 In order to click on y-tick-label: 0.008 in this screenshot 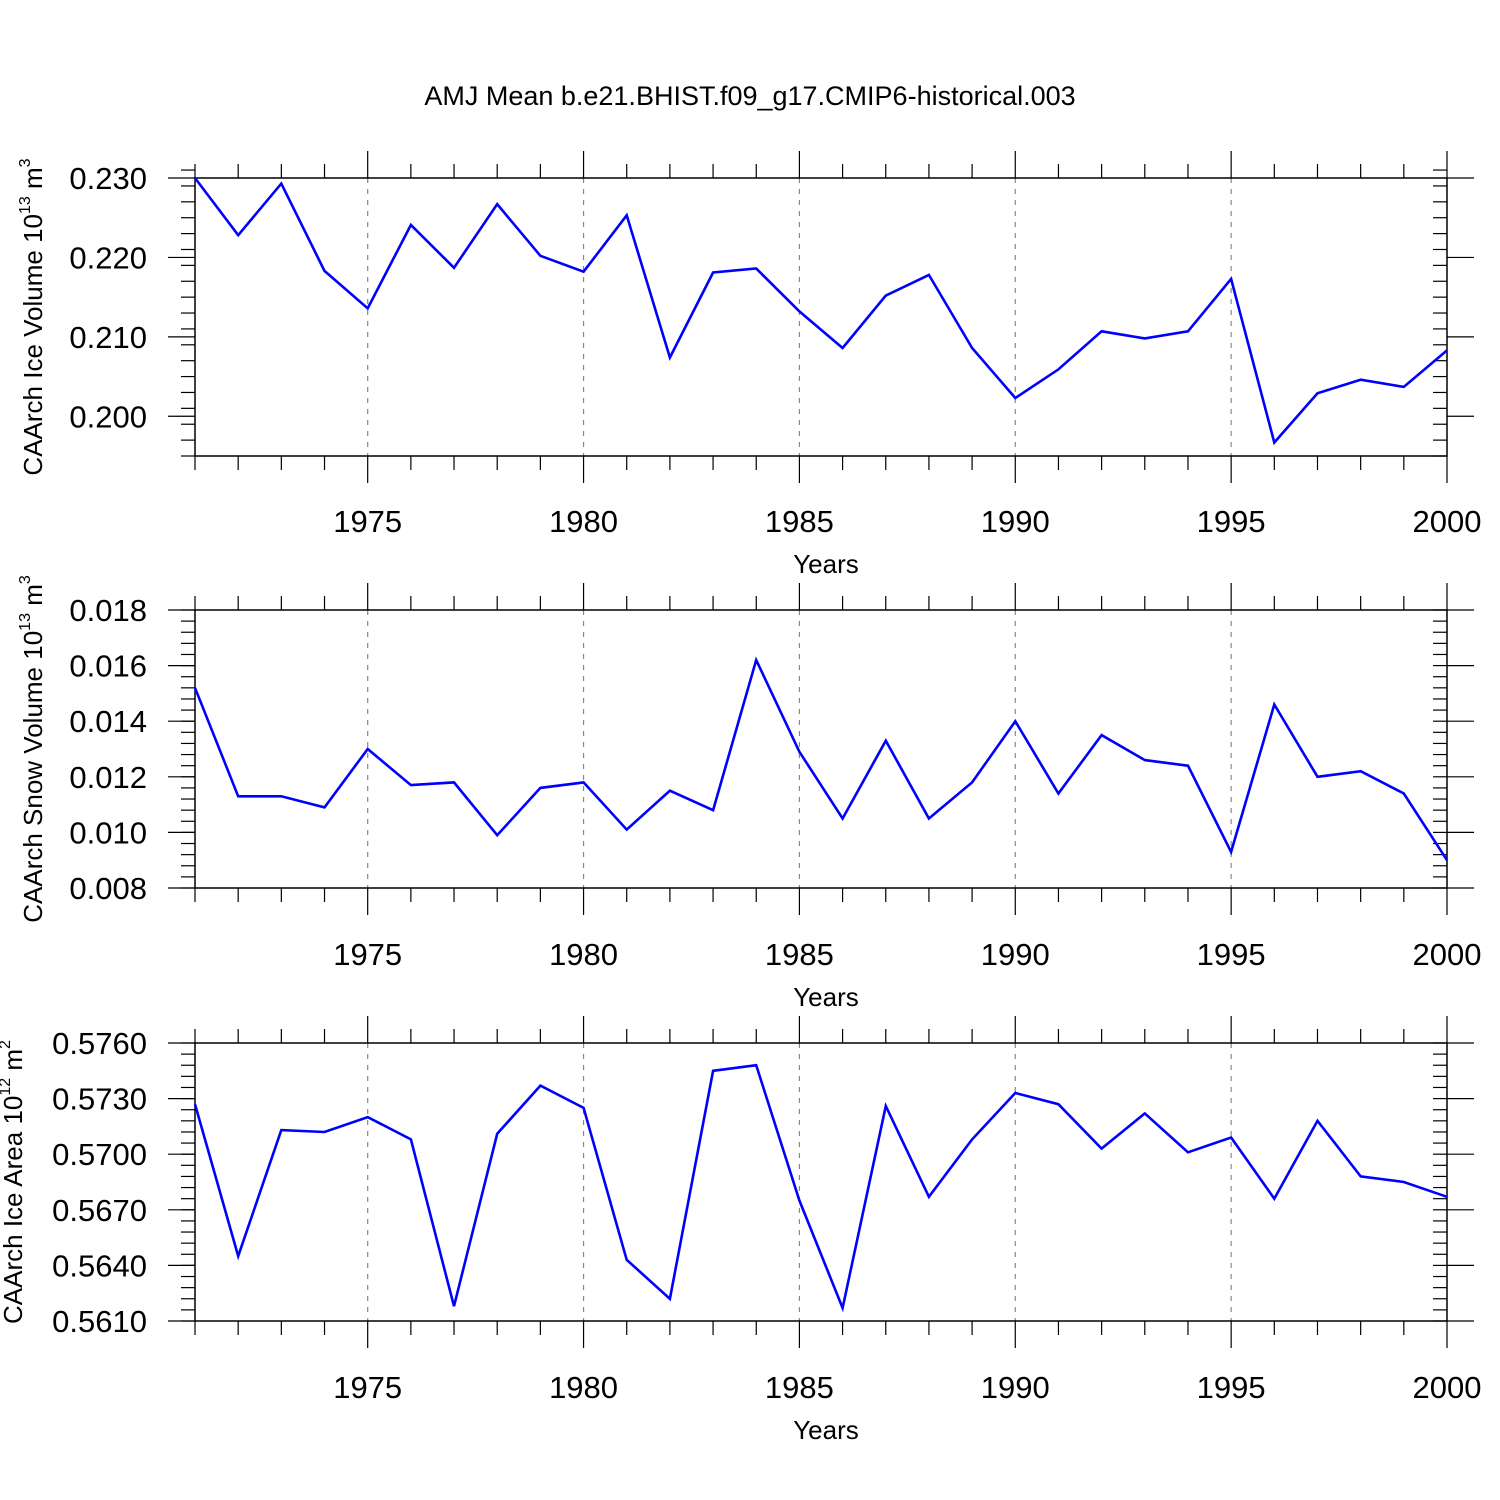, I will do `click(108, 888)`.